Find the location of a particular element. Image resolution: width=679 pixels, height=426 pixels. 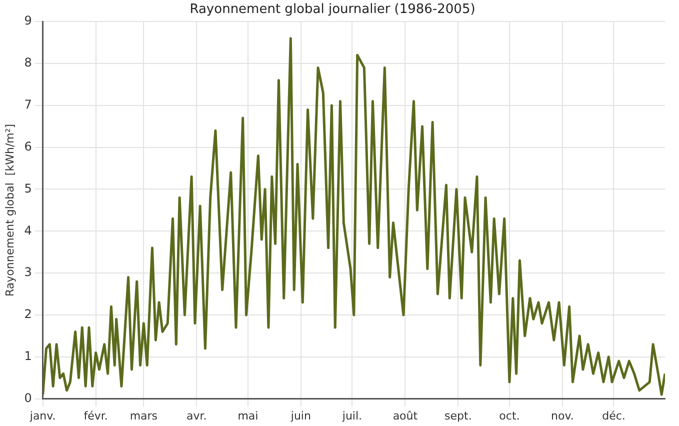

x-tick-label: août is located at coordinates (405, 415).